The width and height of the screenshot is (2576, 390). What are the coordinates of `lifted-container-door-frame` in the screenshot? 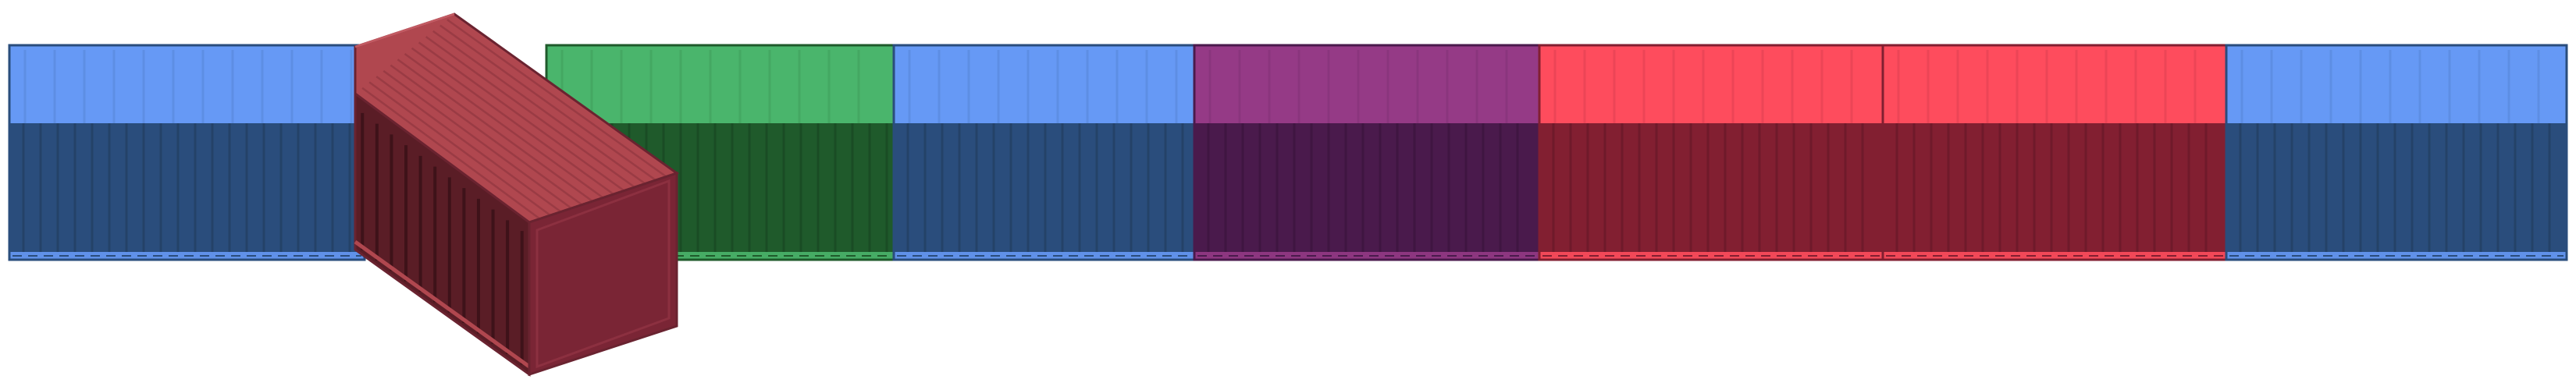 It's located at (603, 274).